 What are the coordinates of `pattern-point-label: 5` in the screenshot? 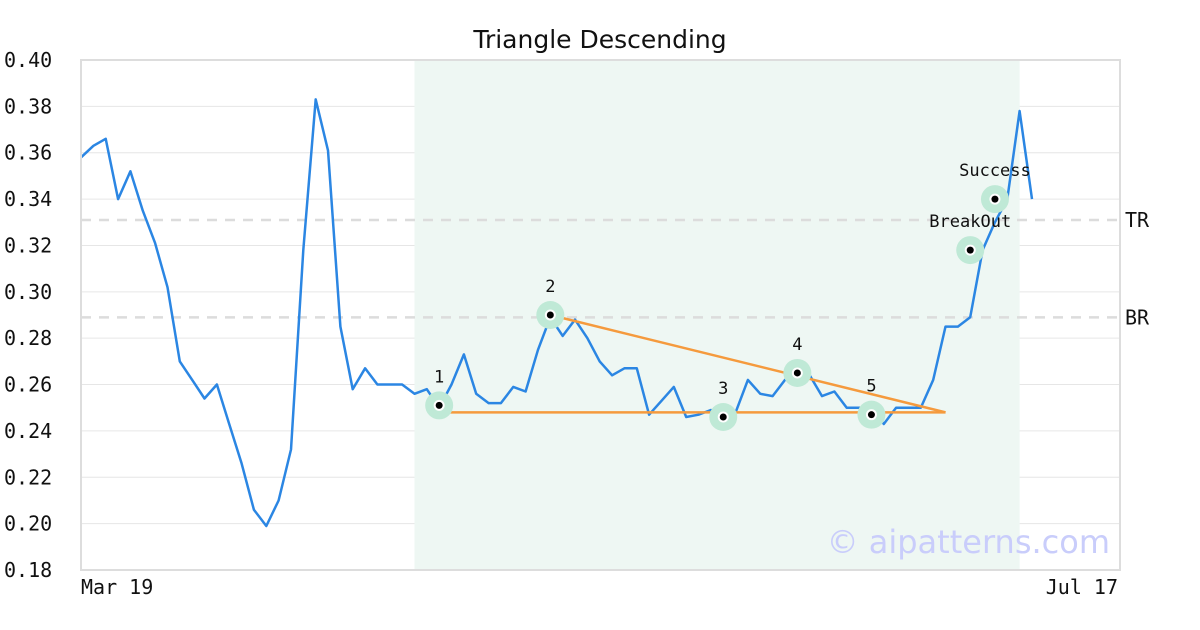 It's located at (871, 387).